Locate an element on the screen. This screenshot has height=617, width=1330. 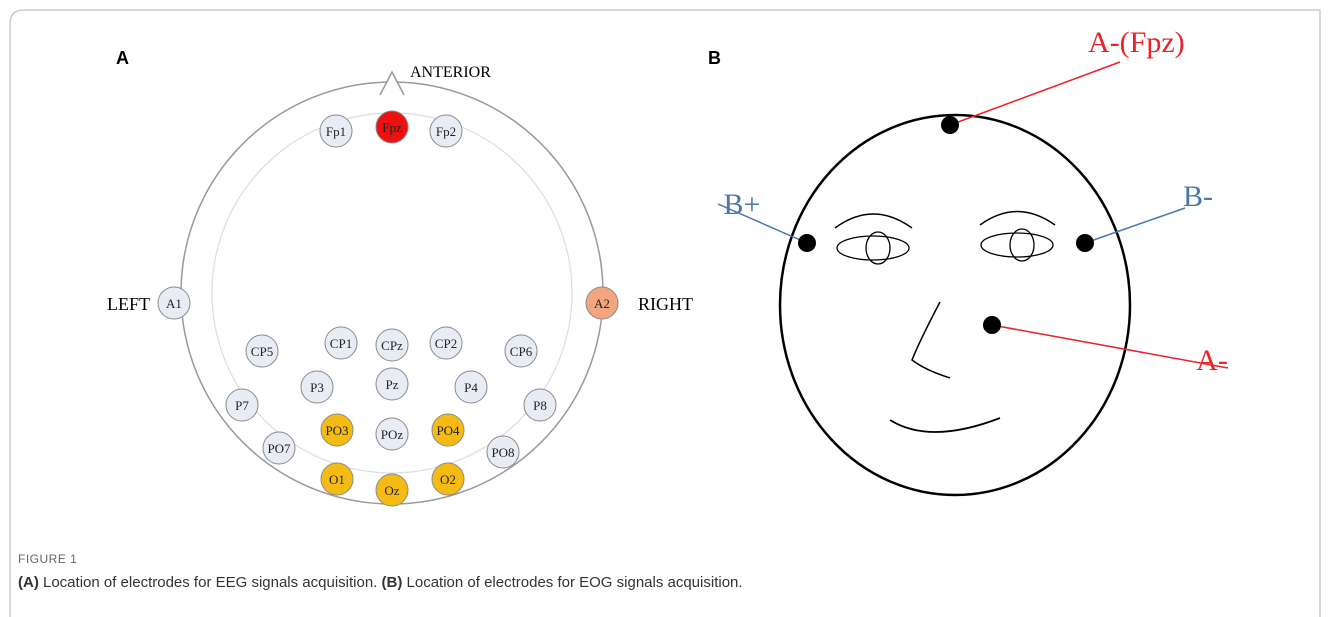
electrode-label: CP6 is located at coordinates (521, 351).